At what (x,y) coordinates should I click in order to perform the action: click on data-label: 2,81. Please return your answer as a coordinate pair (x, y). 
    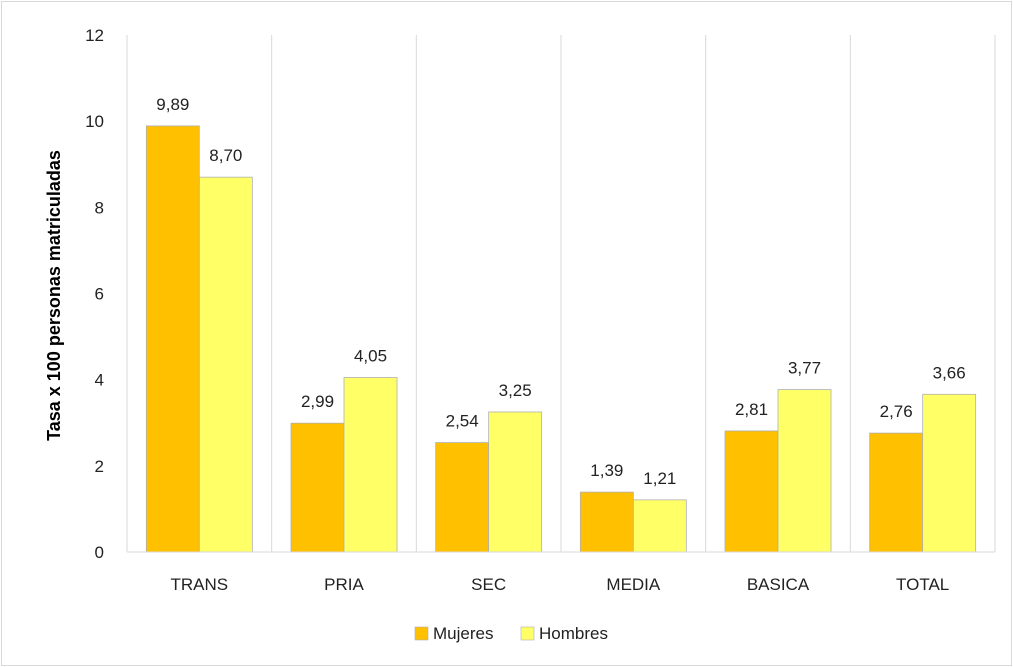
    Looking at the image, I should click on (751, 409).